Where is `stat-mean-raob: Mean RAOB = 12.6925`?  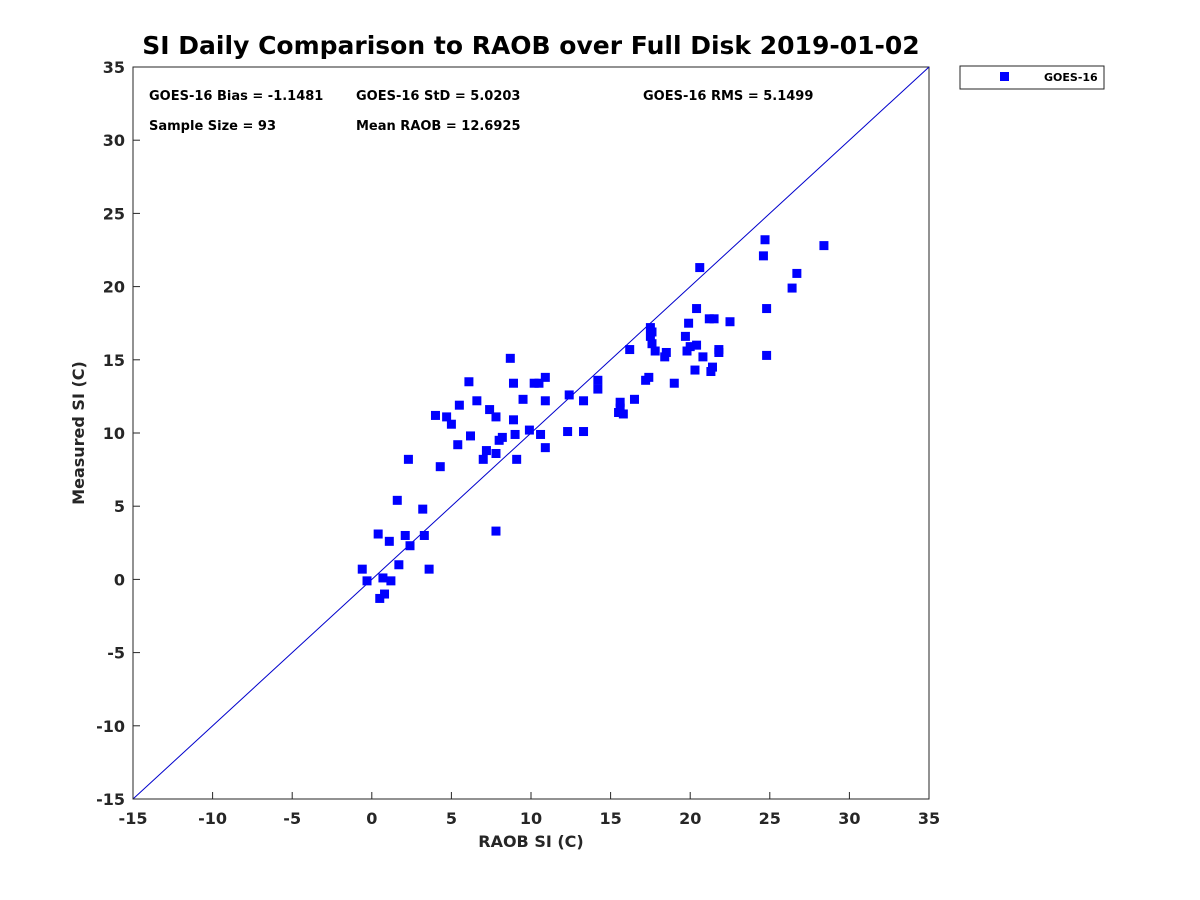
stat-mean-raob: Mean RAOB = 12.6925 is located at coordinates (438, 126).